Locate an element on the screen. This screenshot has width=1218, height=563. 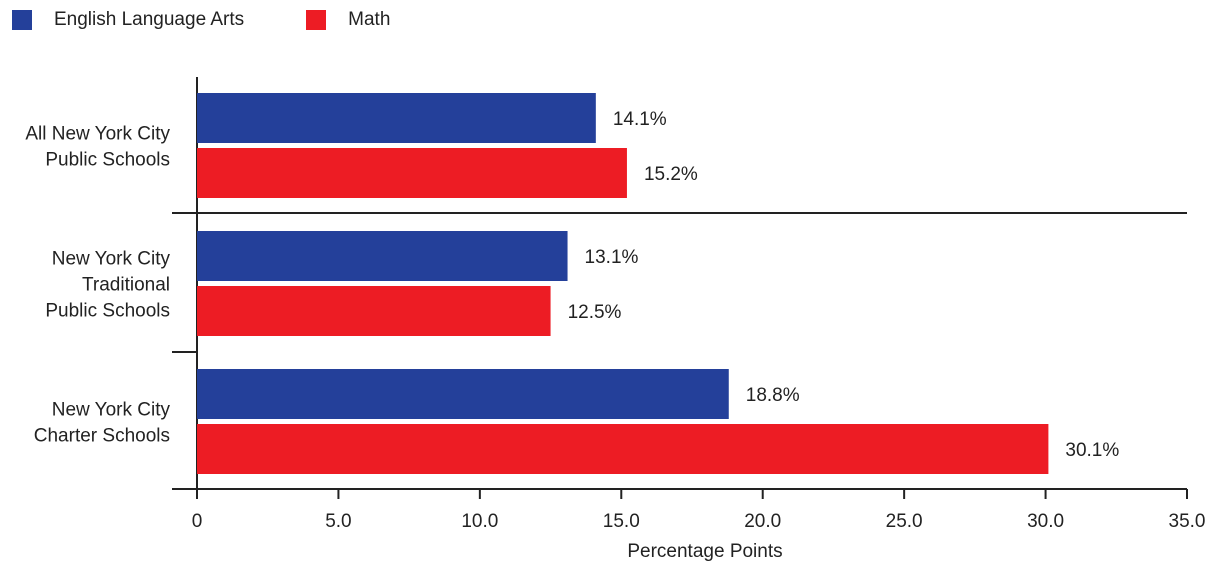
x-tick-label: 5.0 is located at coordinates (338, 521).